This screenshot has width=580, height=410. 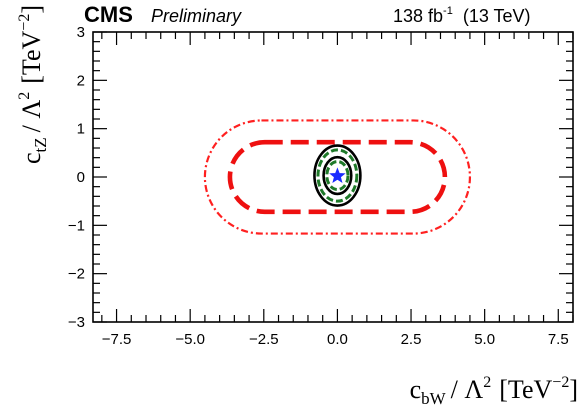 I want to click on contours-layer, so click(x=337, y=177).